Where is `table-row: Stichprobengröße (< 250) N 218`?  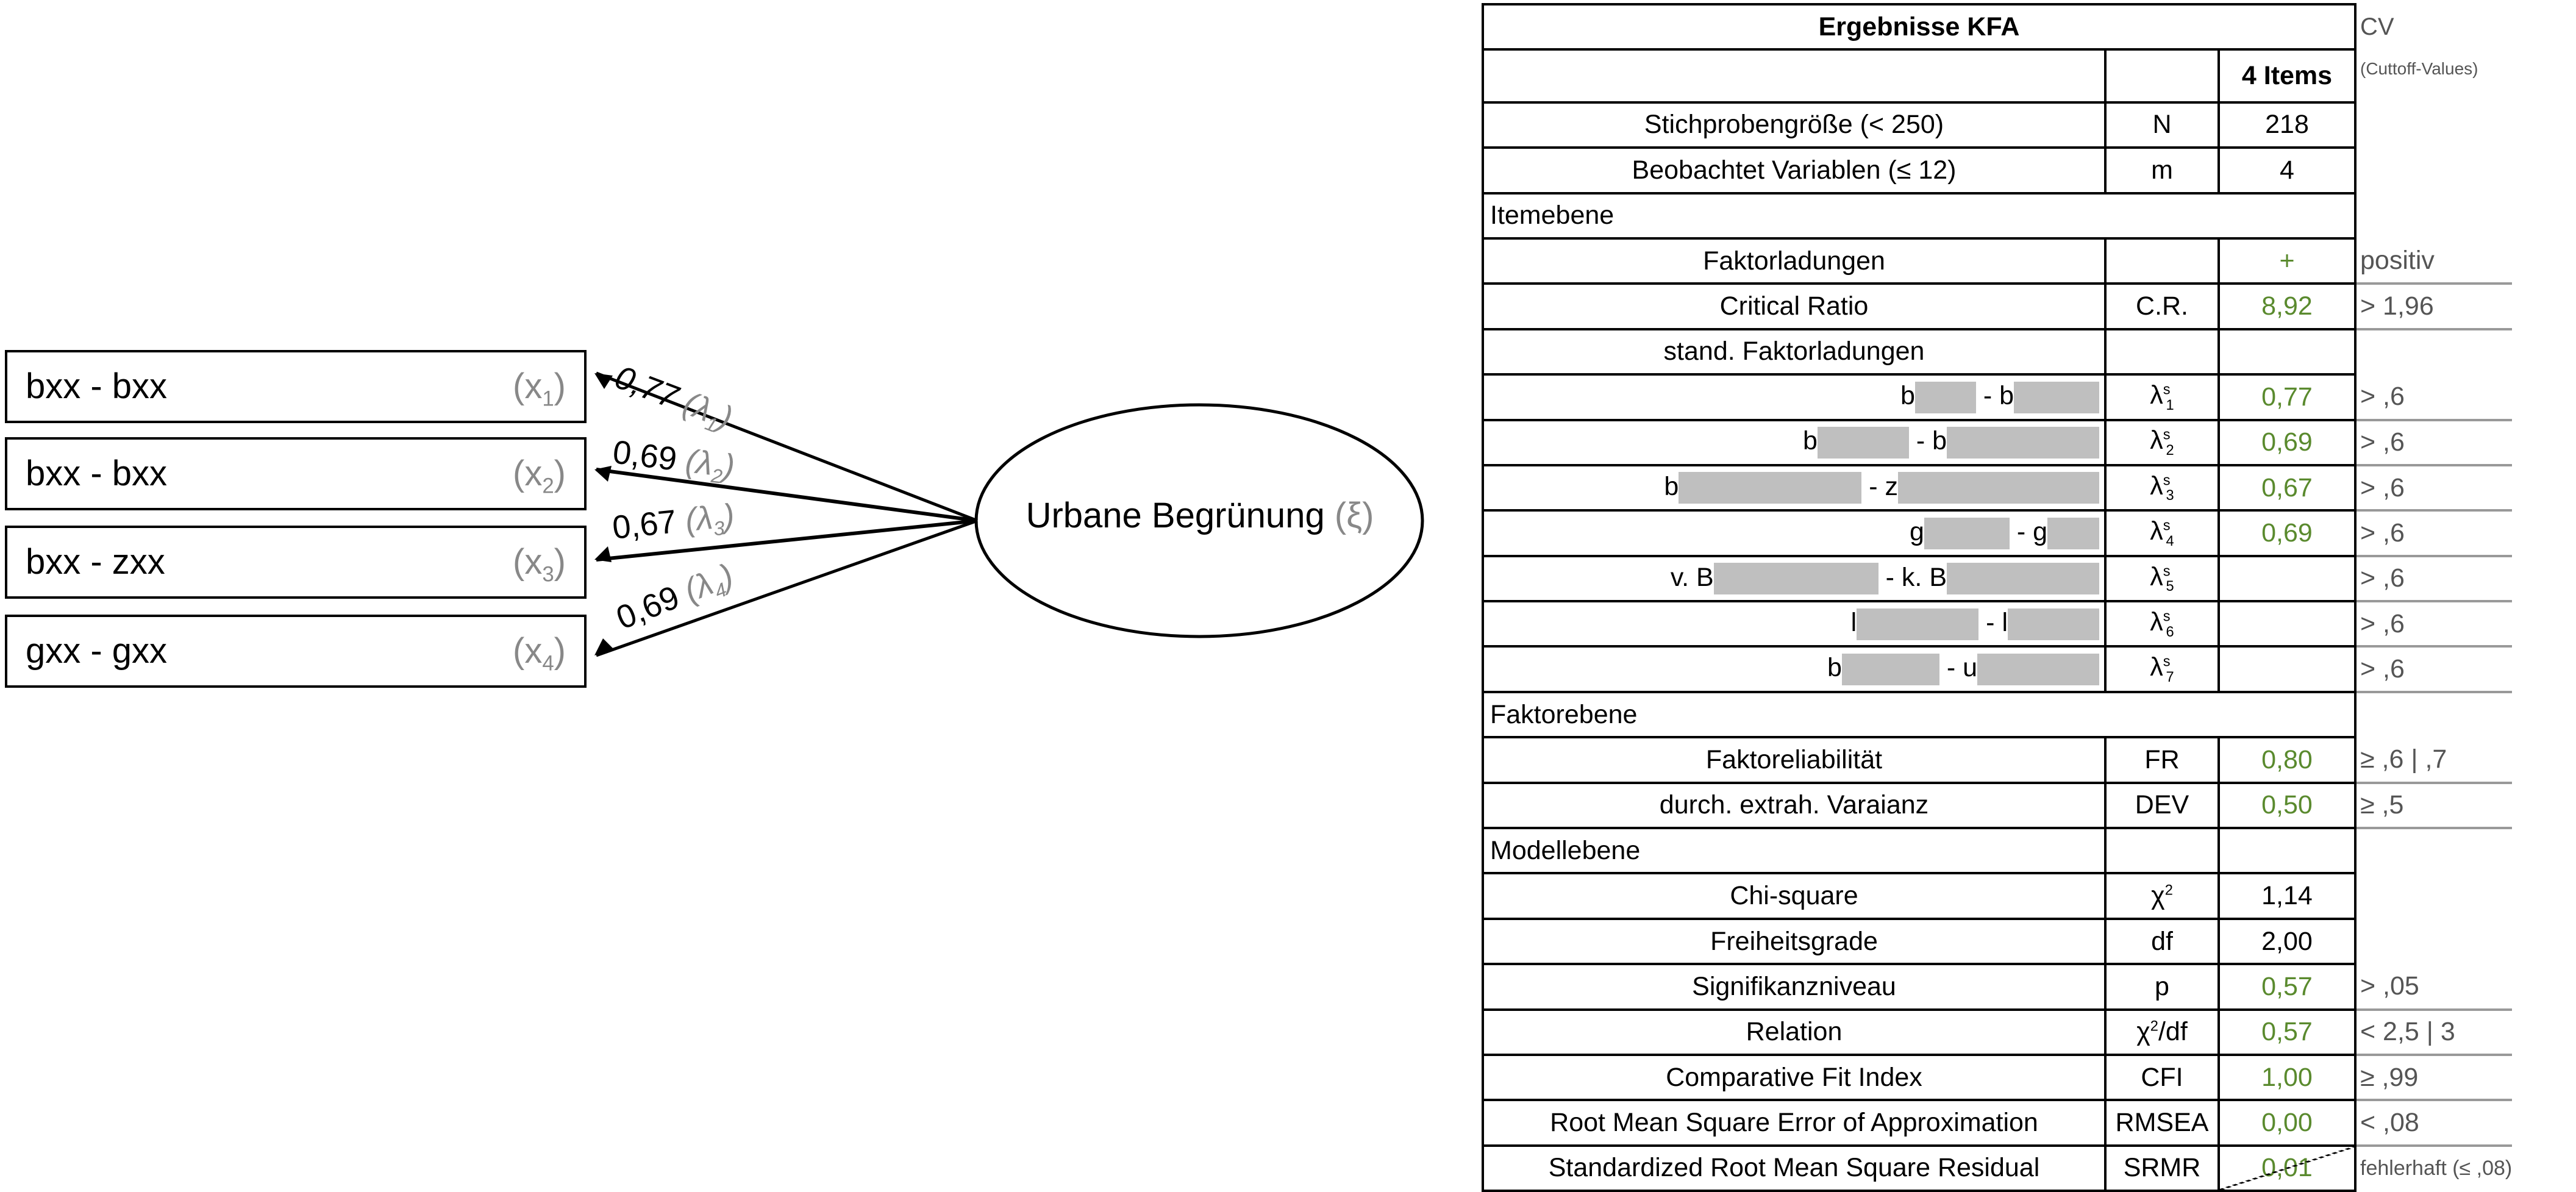 table-row: Stichprobengröße (< 250) N 218 is located at coordinates (1997, 125).